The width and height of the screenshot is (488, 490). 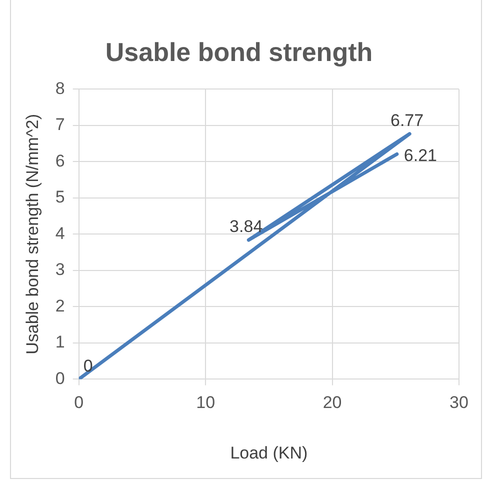 What do you see at coordinates (269, 452) in the screenshot?
I see `x-axis-title: Load (KN)` at bounding box center [269, 452].